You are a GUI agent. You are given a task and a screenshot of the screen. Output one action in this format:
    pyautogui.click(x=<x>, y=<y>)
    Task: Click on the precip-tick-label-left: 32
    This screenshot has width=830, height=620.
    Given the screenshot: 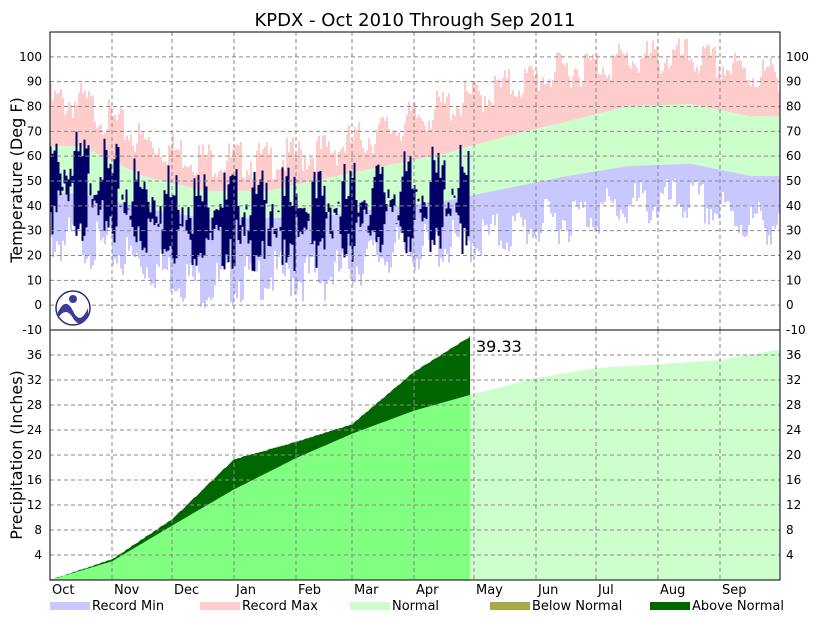 What is the action you would take?
    pyautogui.click(x=34, y=380)
    